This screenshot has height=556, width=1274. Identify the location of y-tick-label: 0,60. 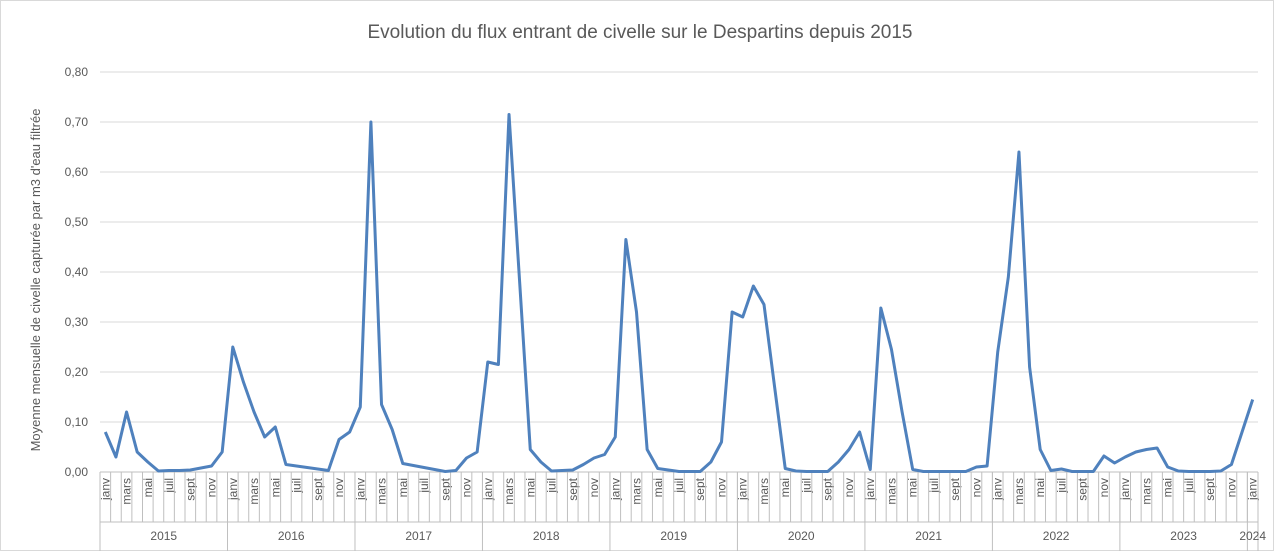
(77, 172).